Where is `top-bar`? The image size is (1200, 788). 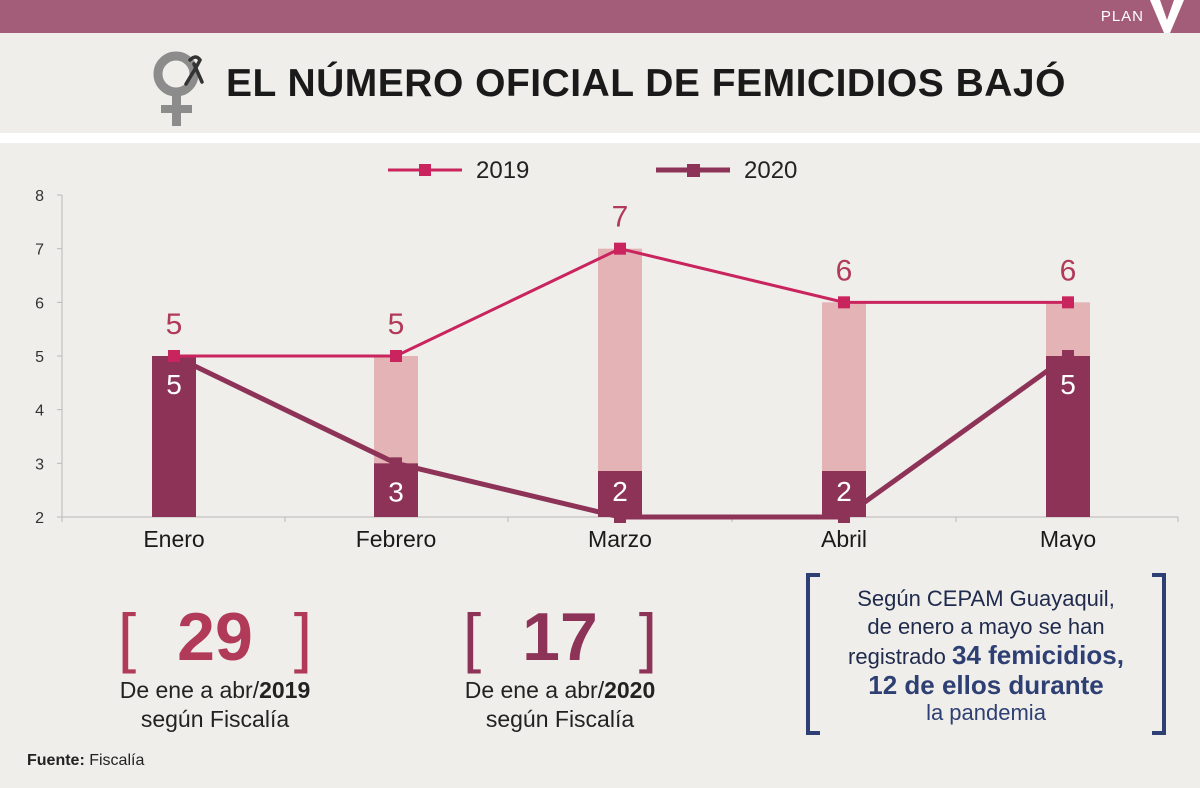 top-bar is located at coordinates (600, 16).